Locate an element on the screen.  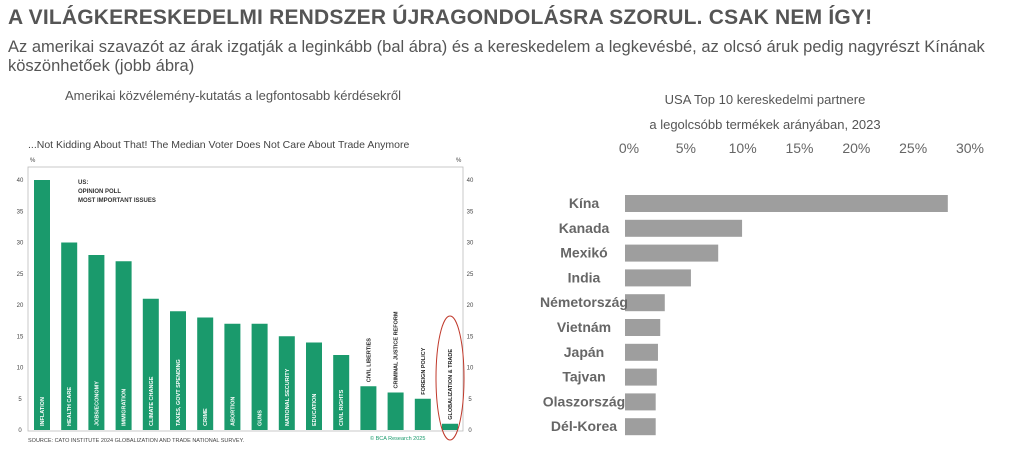
y-tick-left: 0 is located at coordinates (20, 431).